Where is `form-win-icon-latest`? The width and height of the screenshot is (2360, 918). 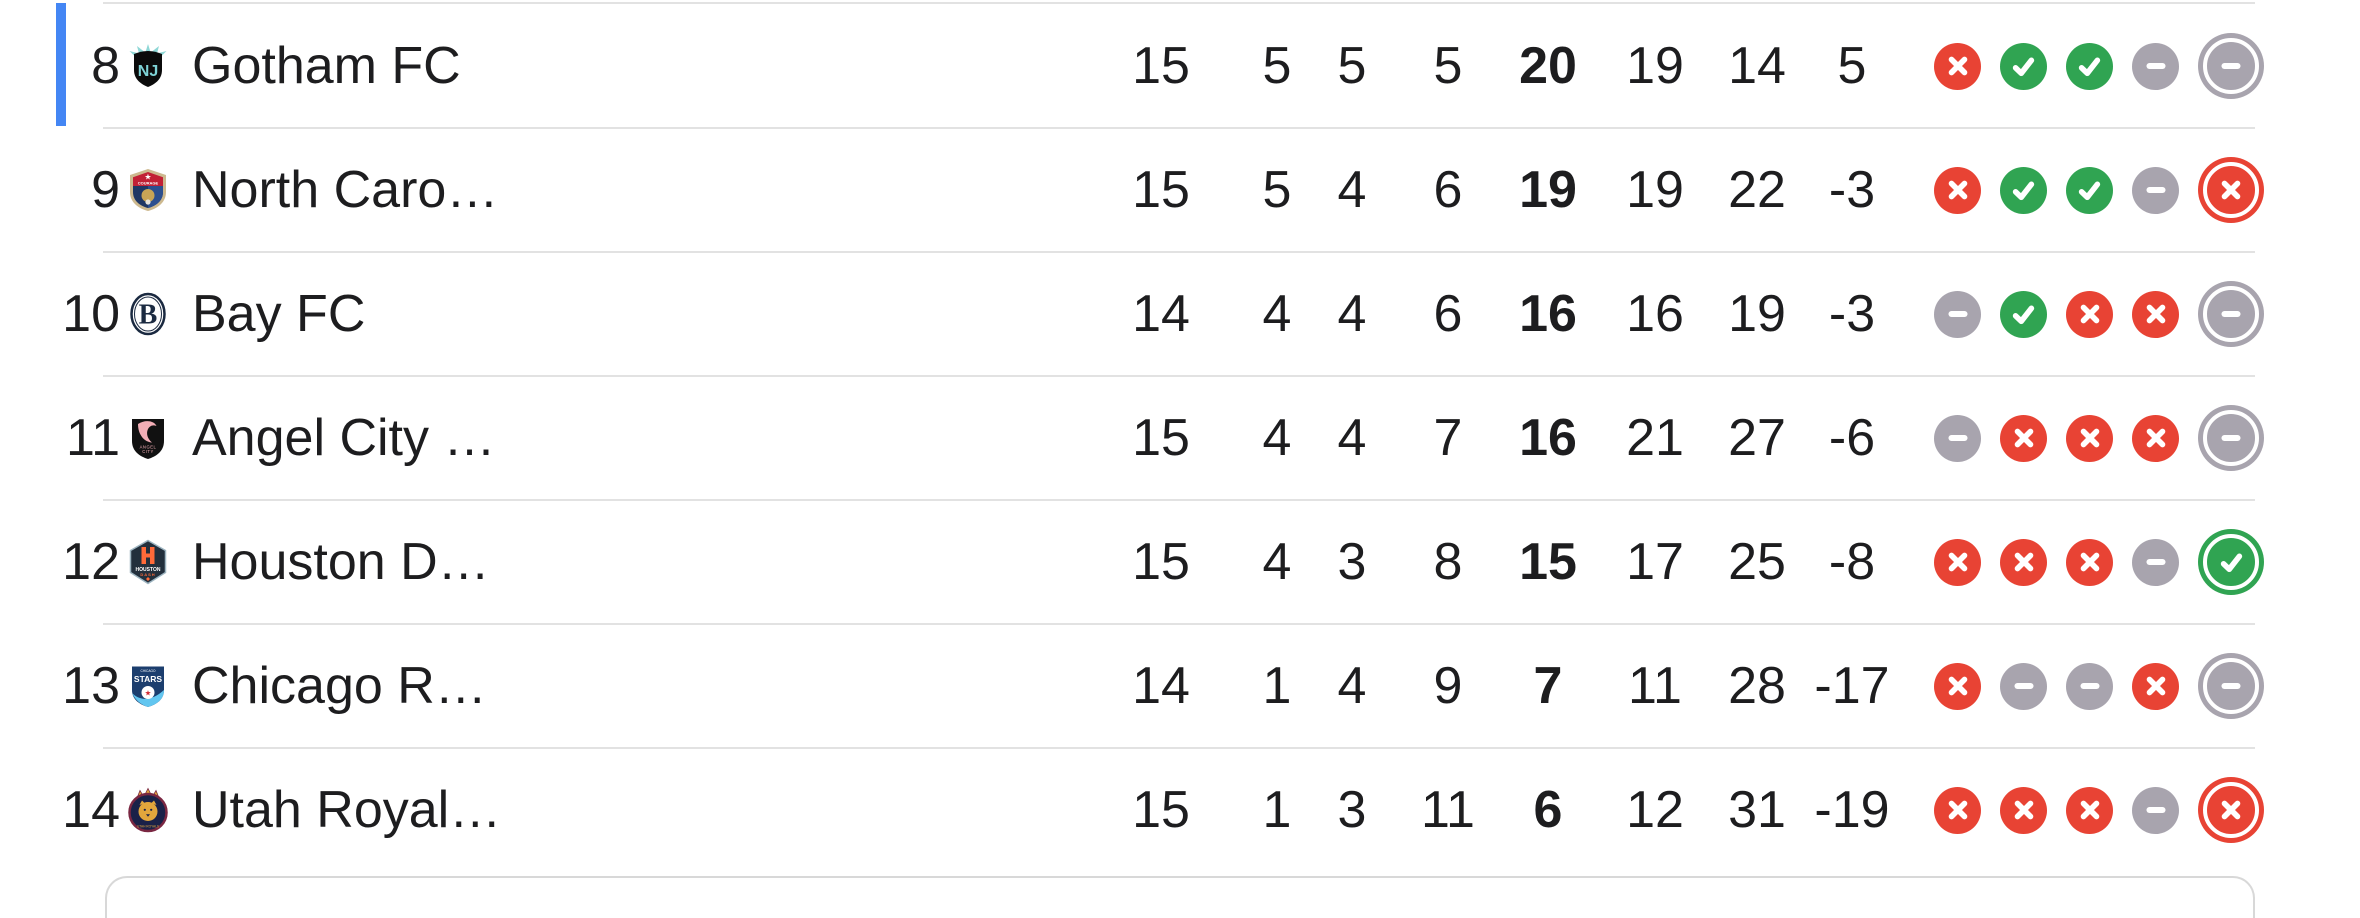 form-win-icon-latest is located at coordinates (2231, 562).